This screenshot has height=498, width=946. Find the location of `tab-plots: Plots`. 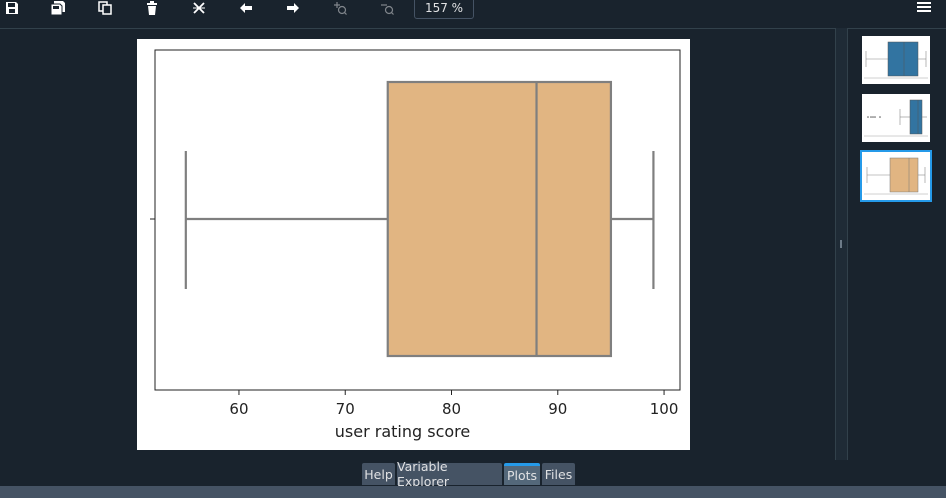

tab-plots: Plots is located at coordinates (522, 474).